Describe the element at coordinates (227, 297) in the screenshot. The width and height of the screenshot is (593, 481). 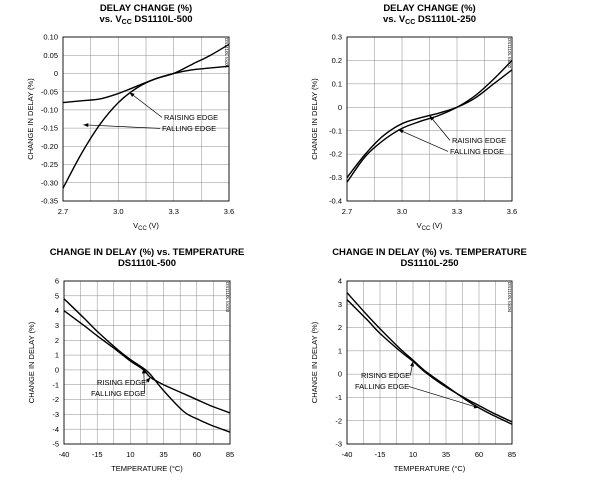
I see `figure-code: DS1110L toc03` at that location.